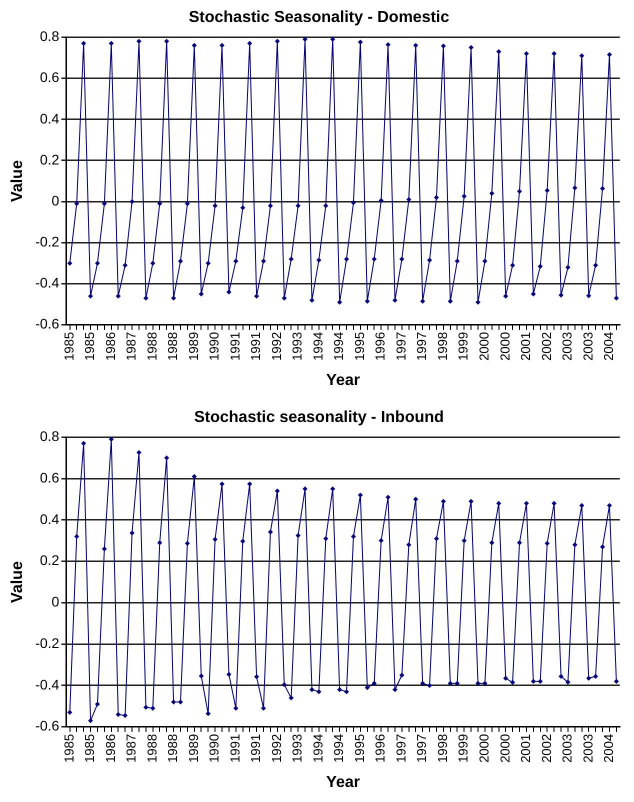 The image size is (634, 802). What do you see at coordinates (319, 417) in the screenshot?
I see `chart-title: Stochastic seasonality - Inbound` at bounding box center [319, 417].